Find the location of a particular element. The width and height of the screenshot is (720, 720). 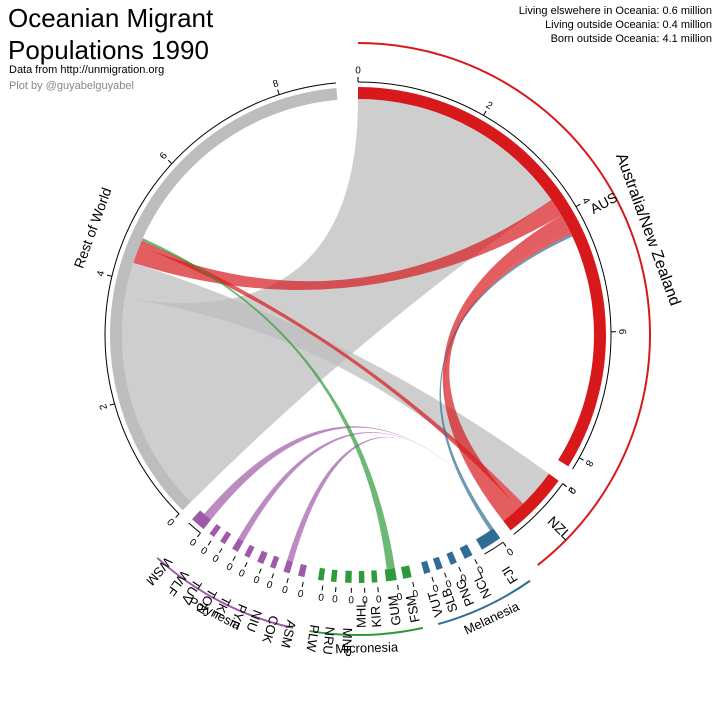

country-label-AUS: AUS is located at coordinates (603, 203).